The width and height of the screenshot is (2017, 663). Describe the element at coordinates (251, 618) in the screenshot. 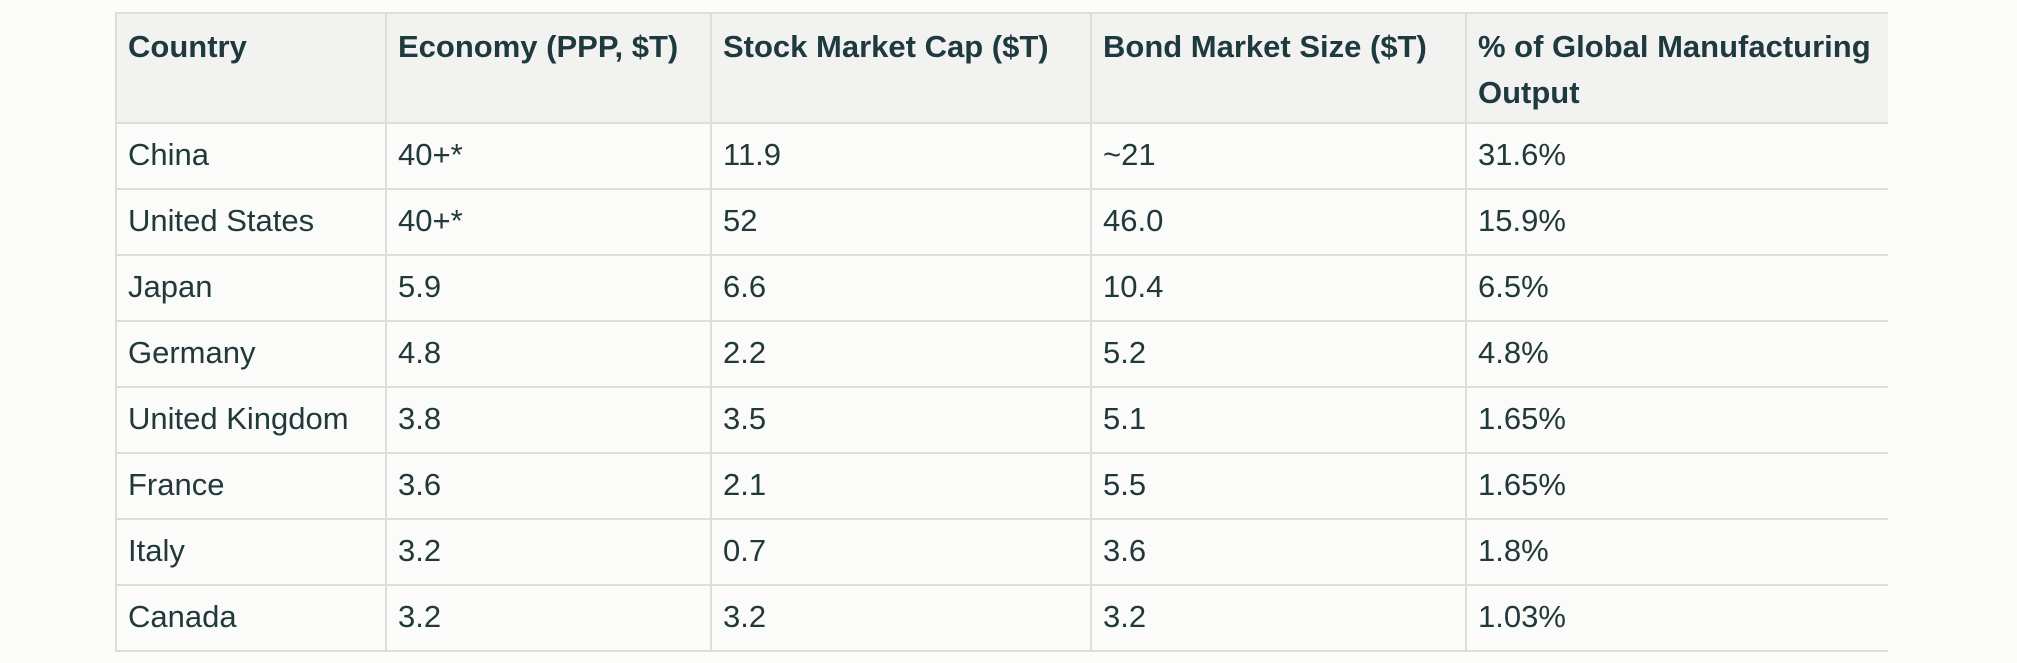

I see `cell-country: Canada` at that location.